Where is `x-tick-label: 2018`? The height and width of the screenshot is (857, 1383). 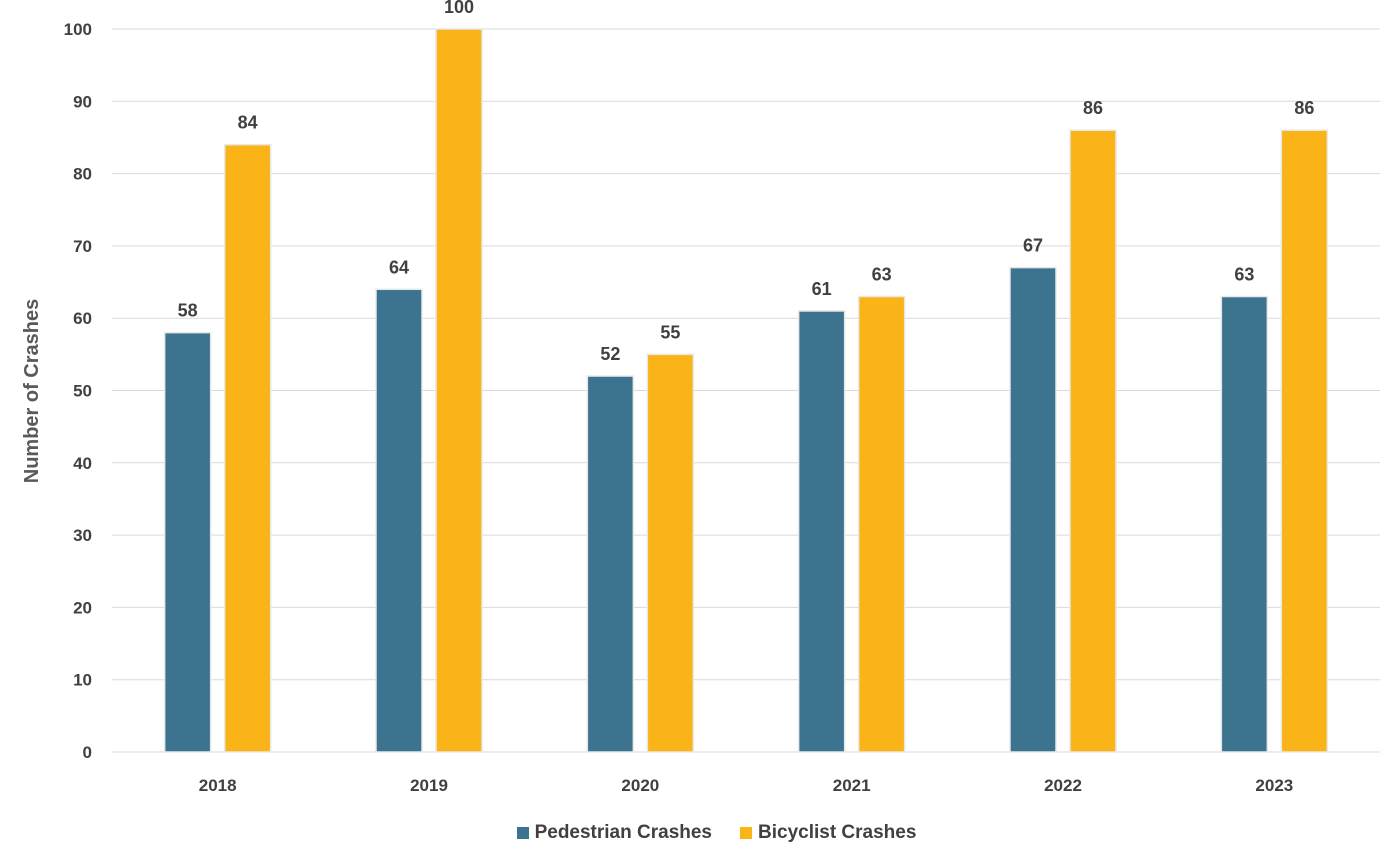
x-tick-label: 2018 is located at coordinates (218, 785).